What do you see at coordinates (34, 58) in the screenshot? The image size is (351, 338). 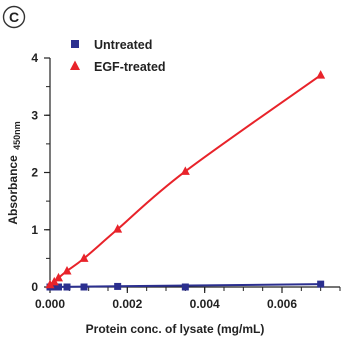 I see `y-tick-label: 4` at bounding box center [34, 58].